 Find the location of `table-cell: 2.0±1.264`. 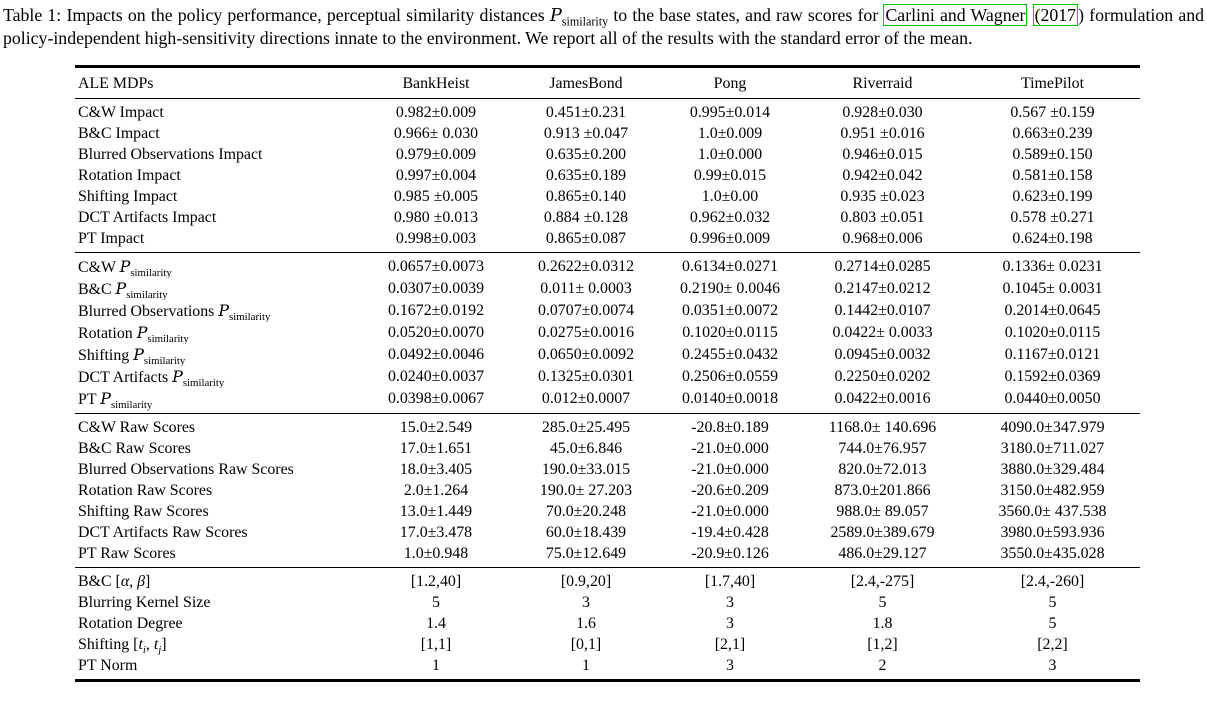

table-cell: 2.0±1.264 is located at coordinates (436, 490).